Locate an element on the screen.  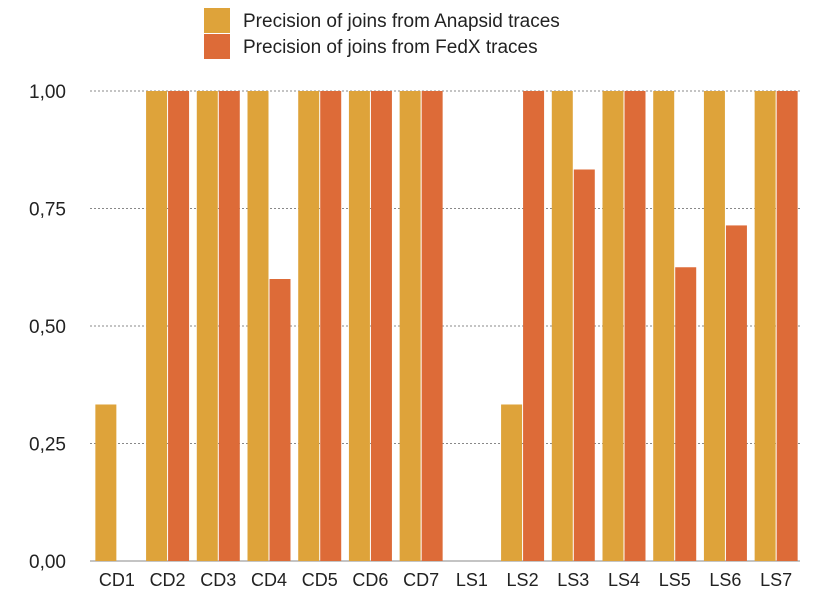
legend-label-anapsid: Precision of joins from Anapsid traces is located at coordinates (401, 21).